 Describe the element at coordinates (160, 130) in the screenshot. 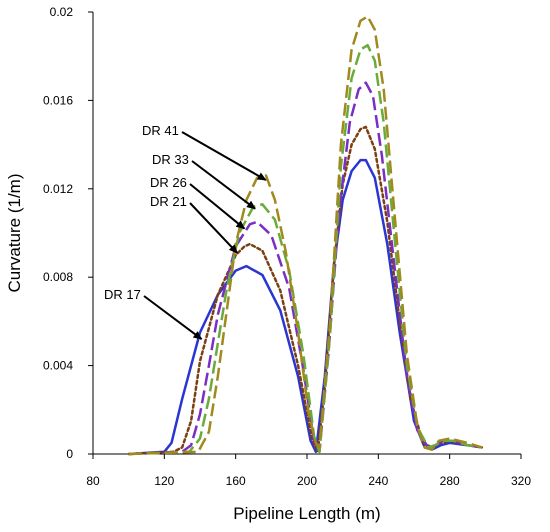

I see `callout-label-dr-41: DR 41` at that location.